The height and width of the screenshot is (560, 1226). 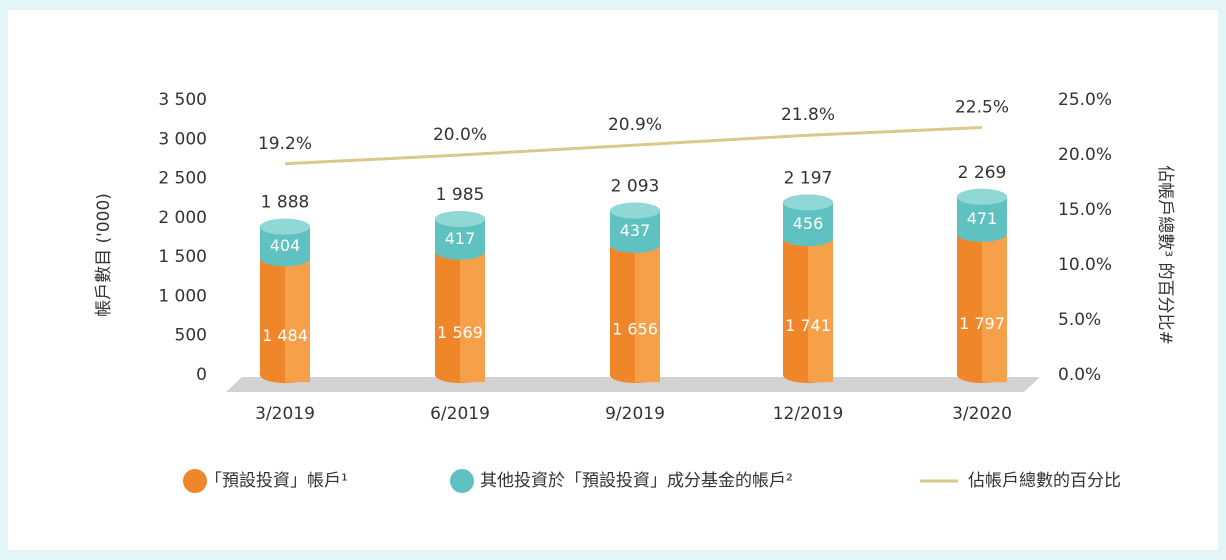 What do you see at coordinates (1165, 254) in the screenshot?
I see `y2-axis-label: 佔帳戶總數³ 的百分比#` at bounding box center [1165, 254].